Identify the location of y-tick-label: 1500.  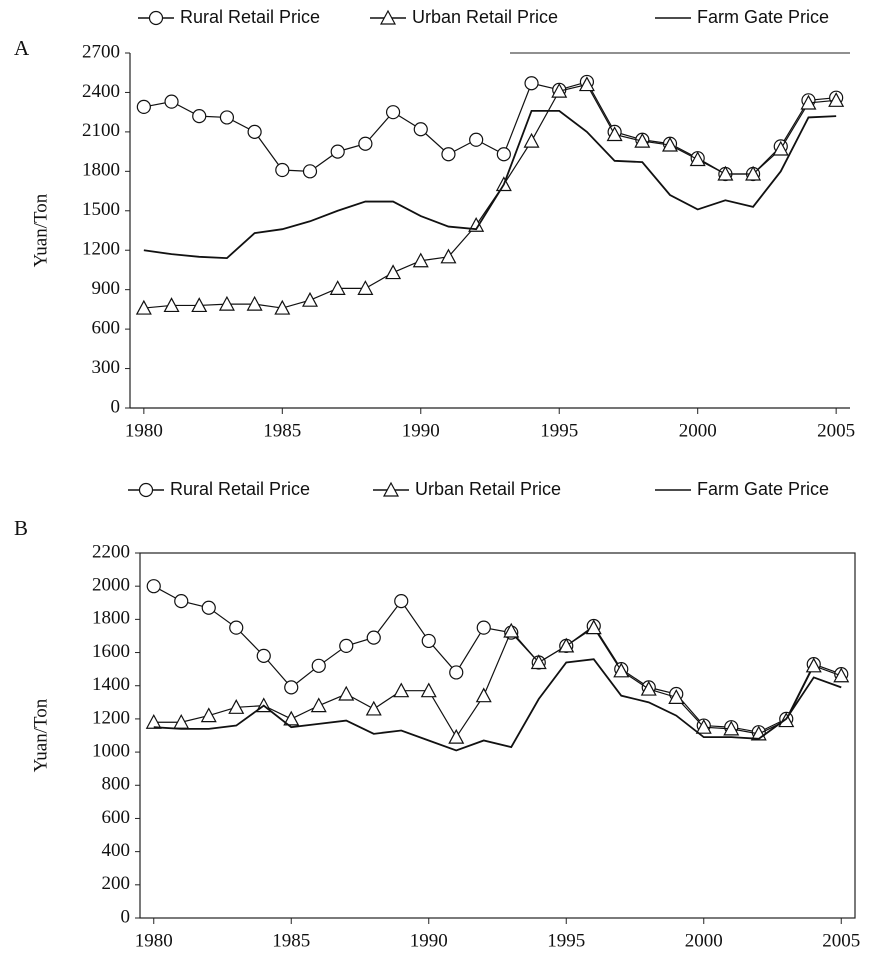
(101, 209).